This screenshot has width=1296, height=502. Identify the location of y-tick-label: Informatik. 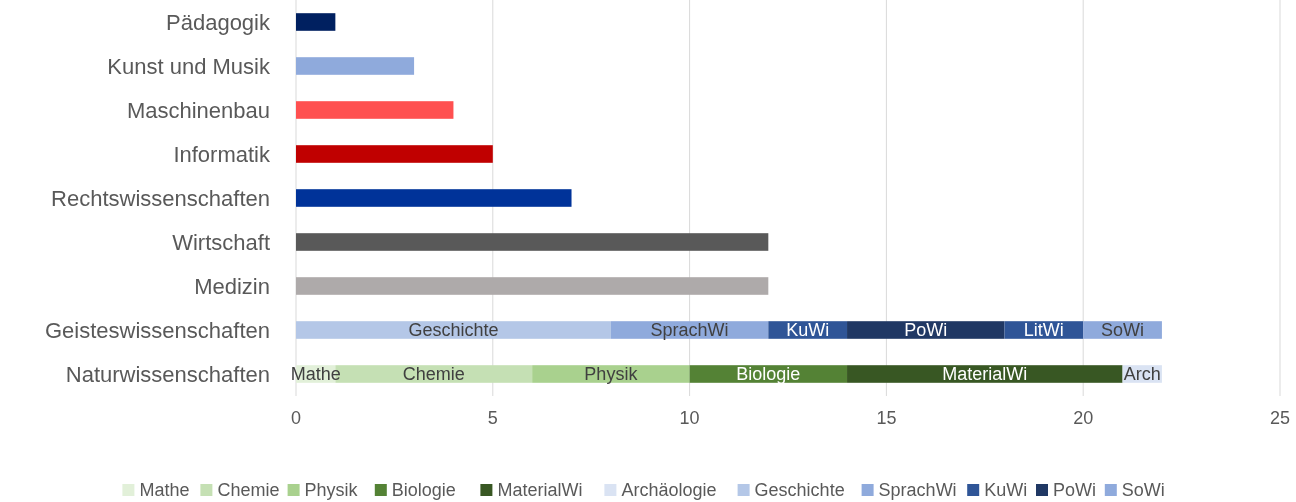
(222, 154).